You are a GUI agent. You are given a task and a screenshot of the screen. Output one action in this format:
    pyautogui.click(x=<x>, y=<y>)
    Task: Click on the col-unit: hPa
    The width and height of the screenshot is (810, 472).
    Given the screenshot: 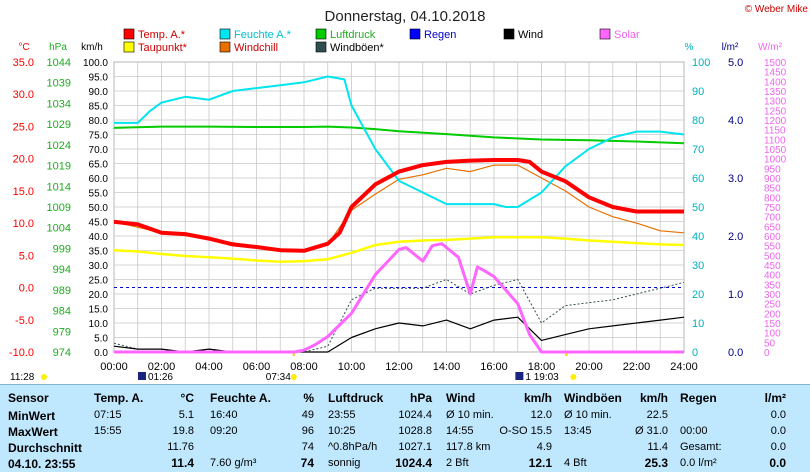 What is the action you would take?
    pyautogui.click(x=420, y=398)
    